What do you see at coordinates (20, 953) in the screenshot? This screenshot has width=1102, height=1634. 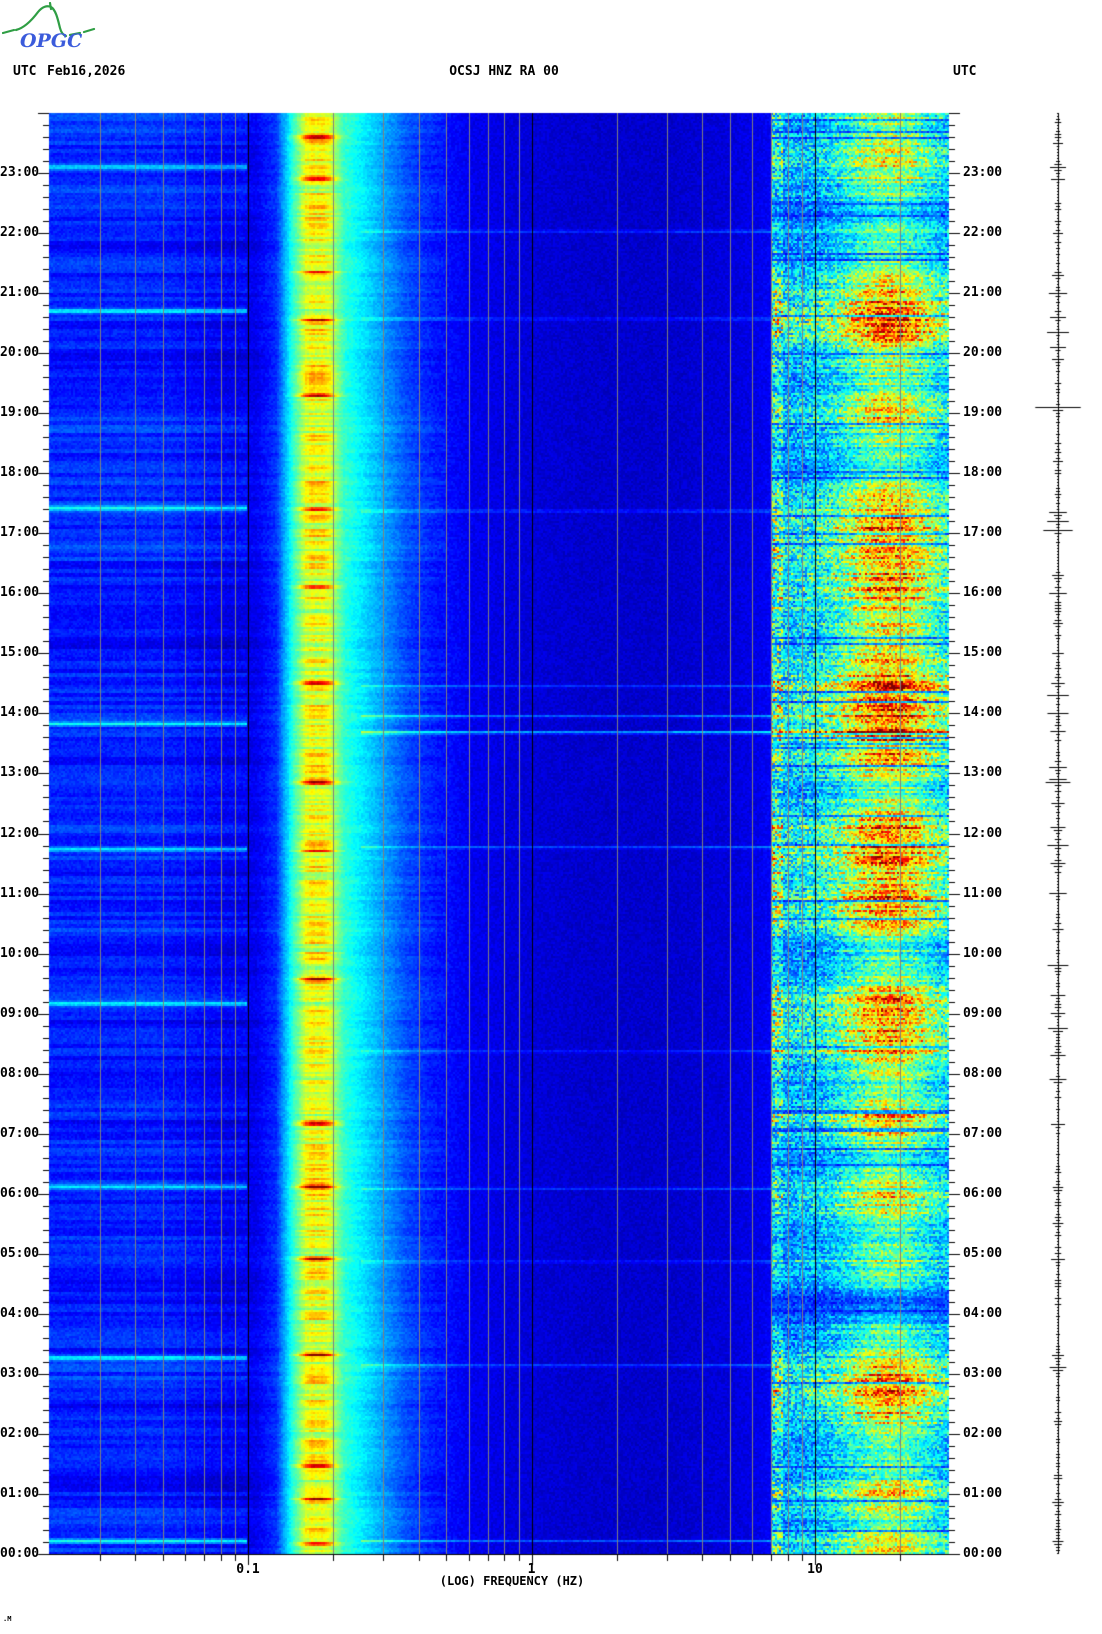 I see `time-label-left: 10:00` at bounding box center [20, 953].